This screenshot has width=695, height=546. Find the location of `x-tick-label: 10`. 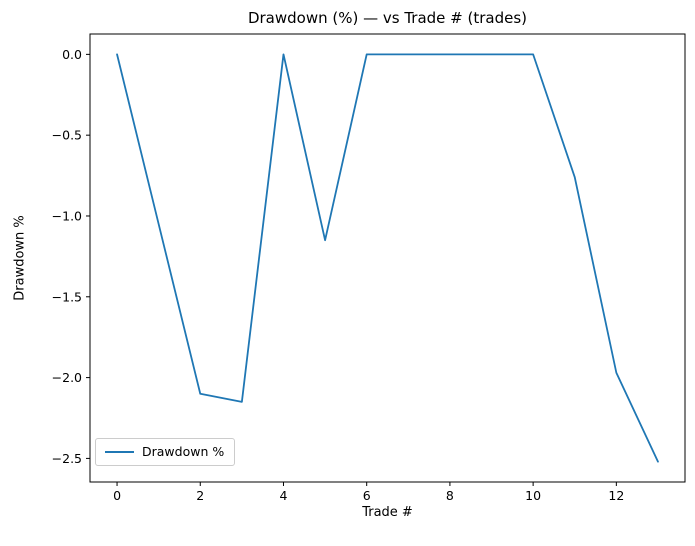

x-tick-label: 10 is located at coordinates (533, 495).